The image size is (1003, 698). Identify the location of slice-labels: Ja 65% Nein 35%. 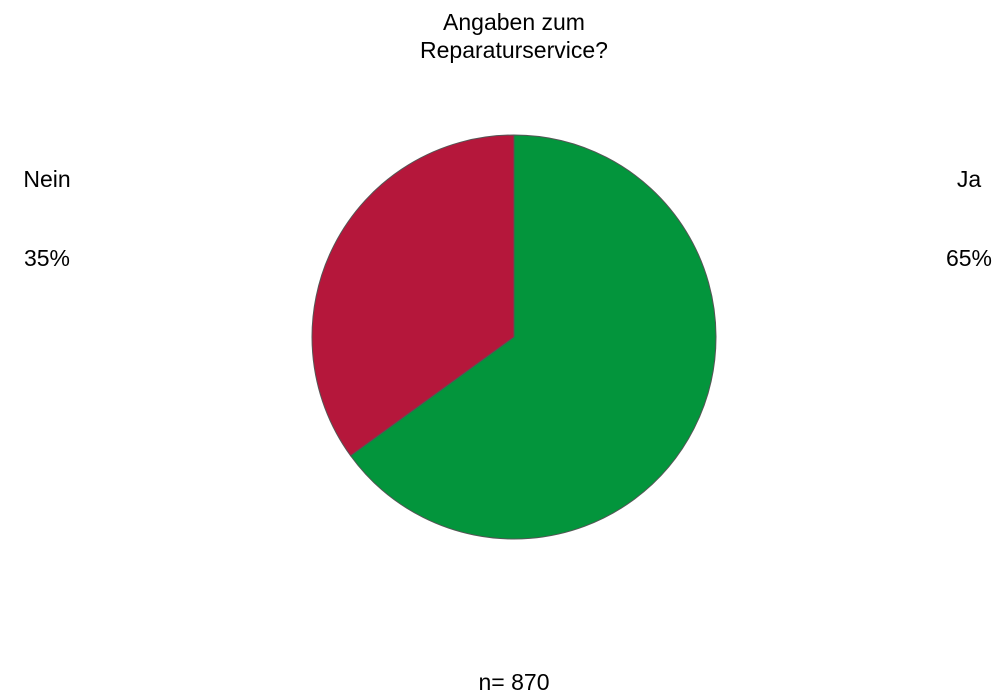
(507, 218).